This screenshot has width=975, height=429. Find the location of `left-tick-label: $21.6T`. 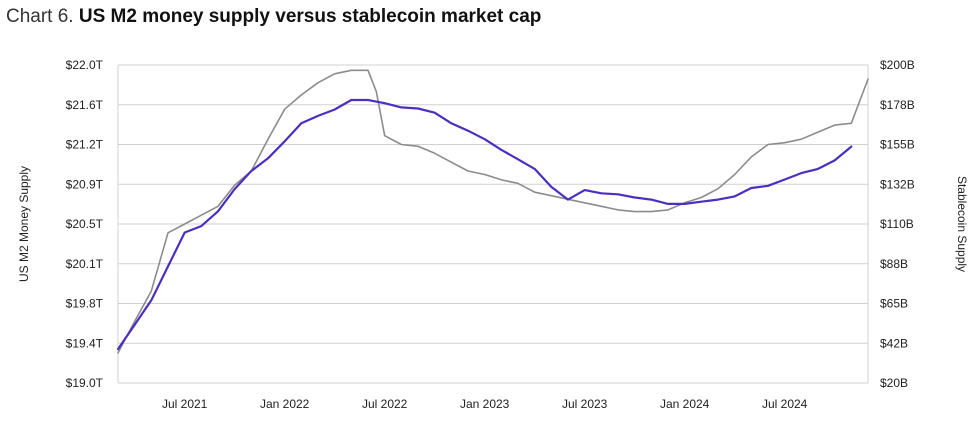

left-tick-label: $21.6T is located at coordinates (85, 105).